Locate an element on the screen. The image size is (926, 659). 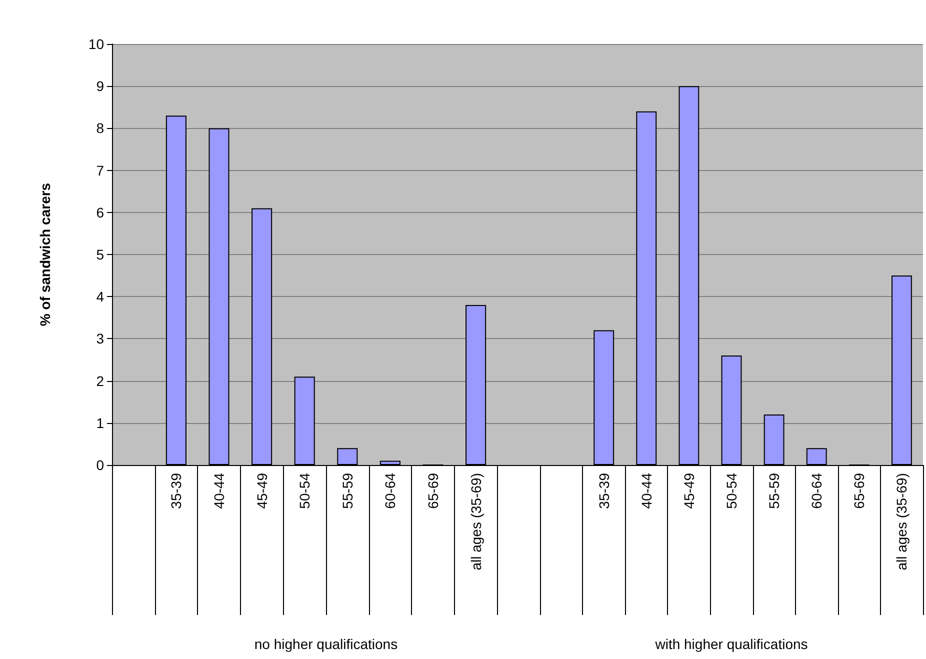
y-tick-label: 9 is located at coordinates (100, 86).